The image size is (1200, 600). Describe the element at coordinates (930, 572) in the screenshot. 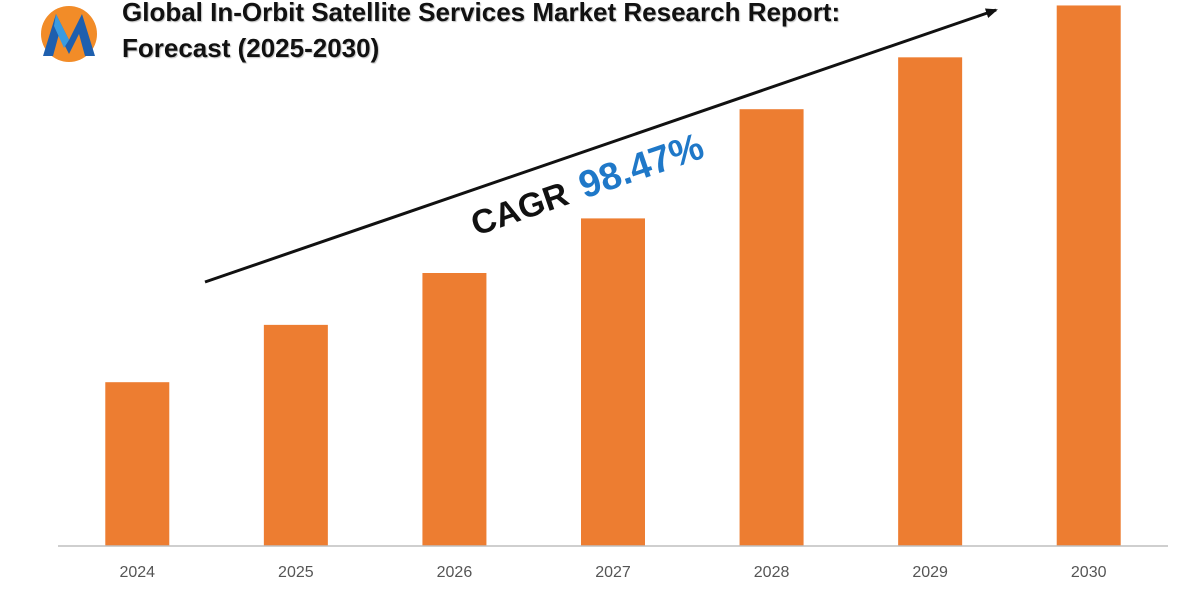

I see `x-tick-label: 2029` at that location.